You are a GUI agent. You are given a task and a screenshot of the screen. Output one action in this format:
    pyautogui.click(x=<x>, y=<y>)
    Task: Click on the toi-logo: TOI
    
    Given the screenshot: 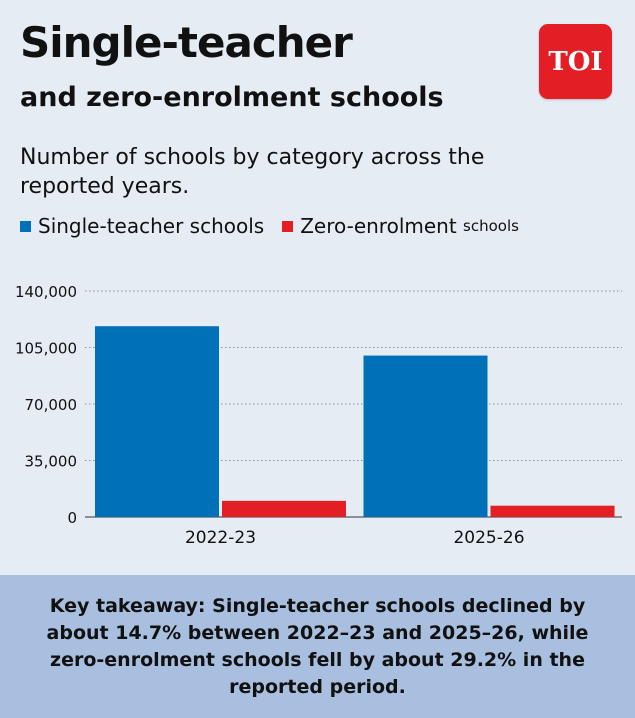 What is the action you would take?
    pyautogui.click(x=575, y=61)
    